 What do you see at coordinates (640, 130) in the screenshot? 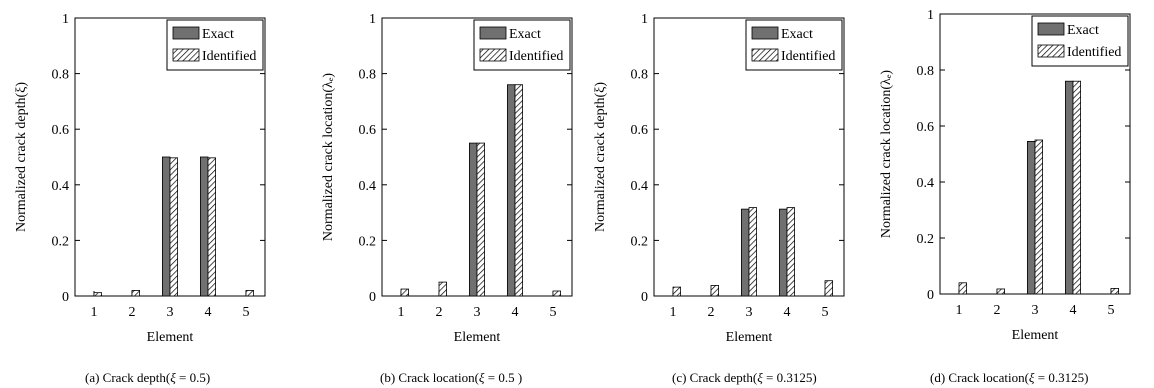
I see `y-tick-label-c: 0.6` at bounding box center [640, 130].